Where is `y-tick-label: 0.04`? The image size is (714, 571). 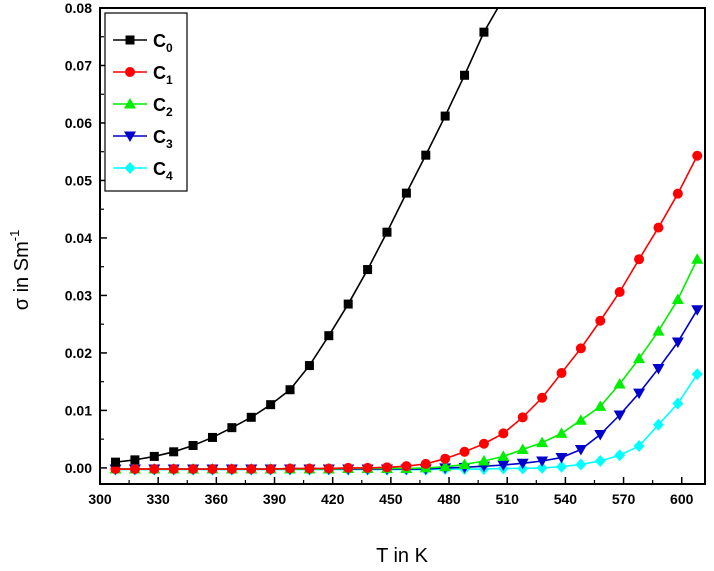 y-tick-label: 0.04 is located at coordinates (78, 238).